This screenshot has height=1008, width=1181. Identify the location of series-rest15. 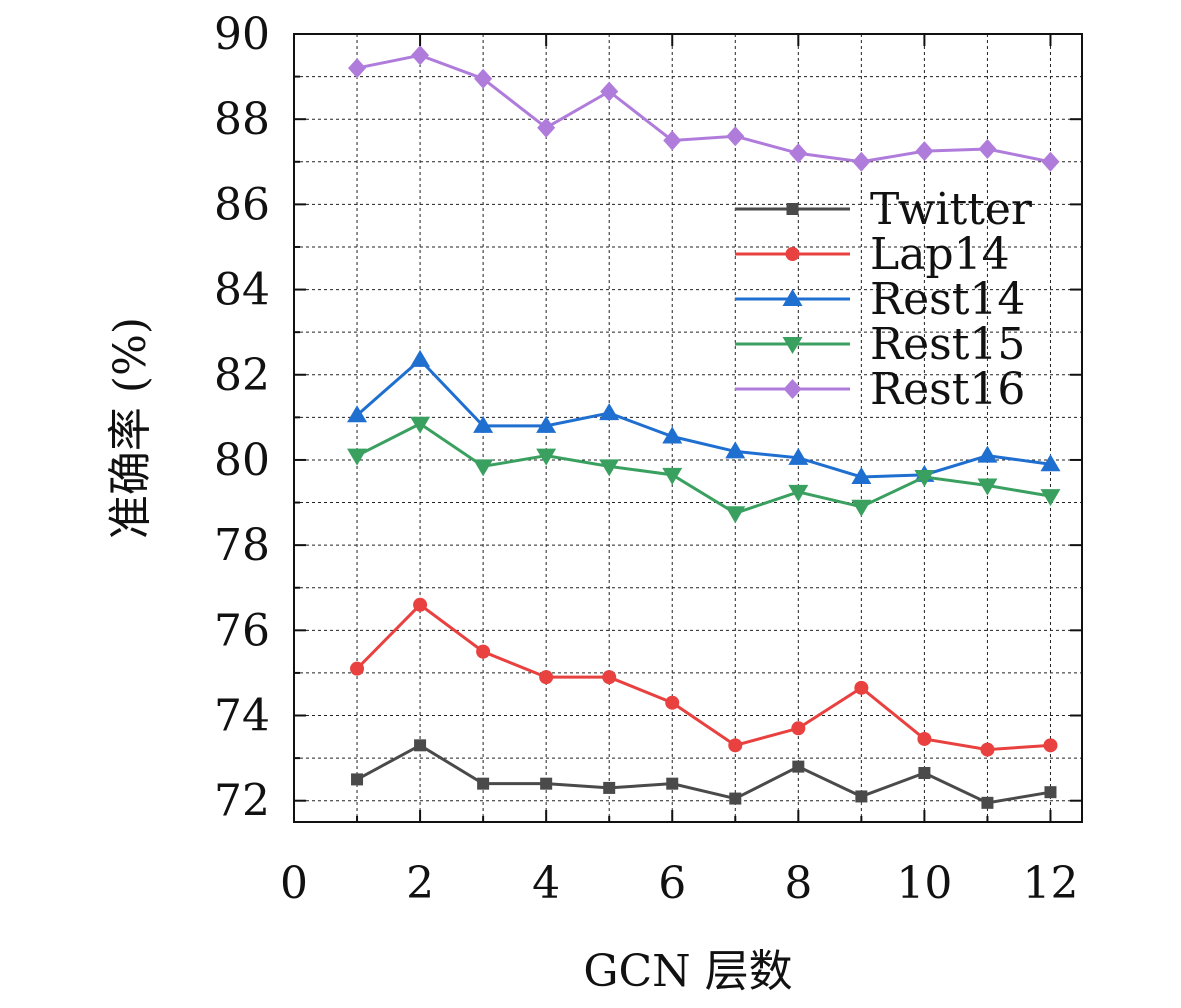
(704, 470).